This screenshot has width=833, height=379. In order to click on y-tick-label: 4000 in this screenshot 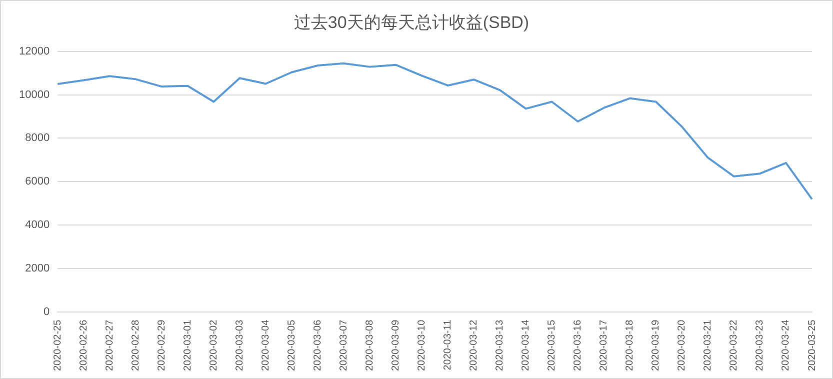, I will do `click(37, 225)`.